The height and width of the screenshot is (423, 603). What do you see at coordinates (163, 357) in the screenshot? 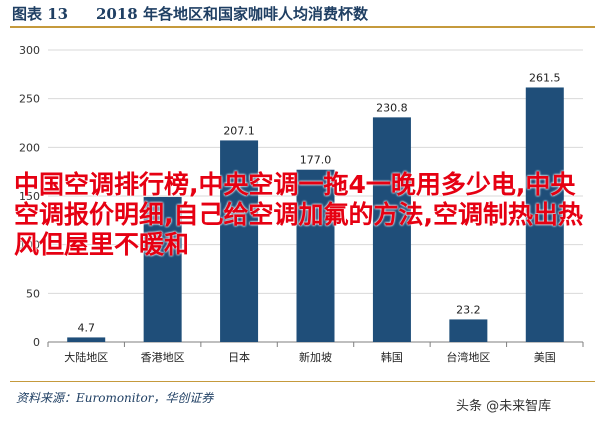
I see `x-tick-label: 香港地区` at bounding box center [163, 357].